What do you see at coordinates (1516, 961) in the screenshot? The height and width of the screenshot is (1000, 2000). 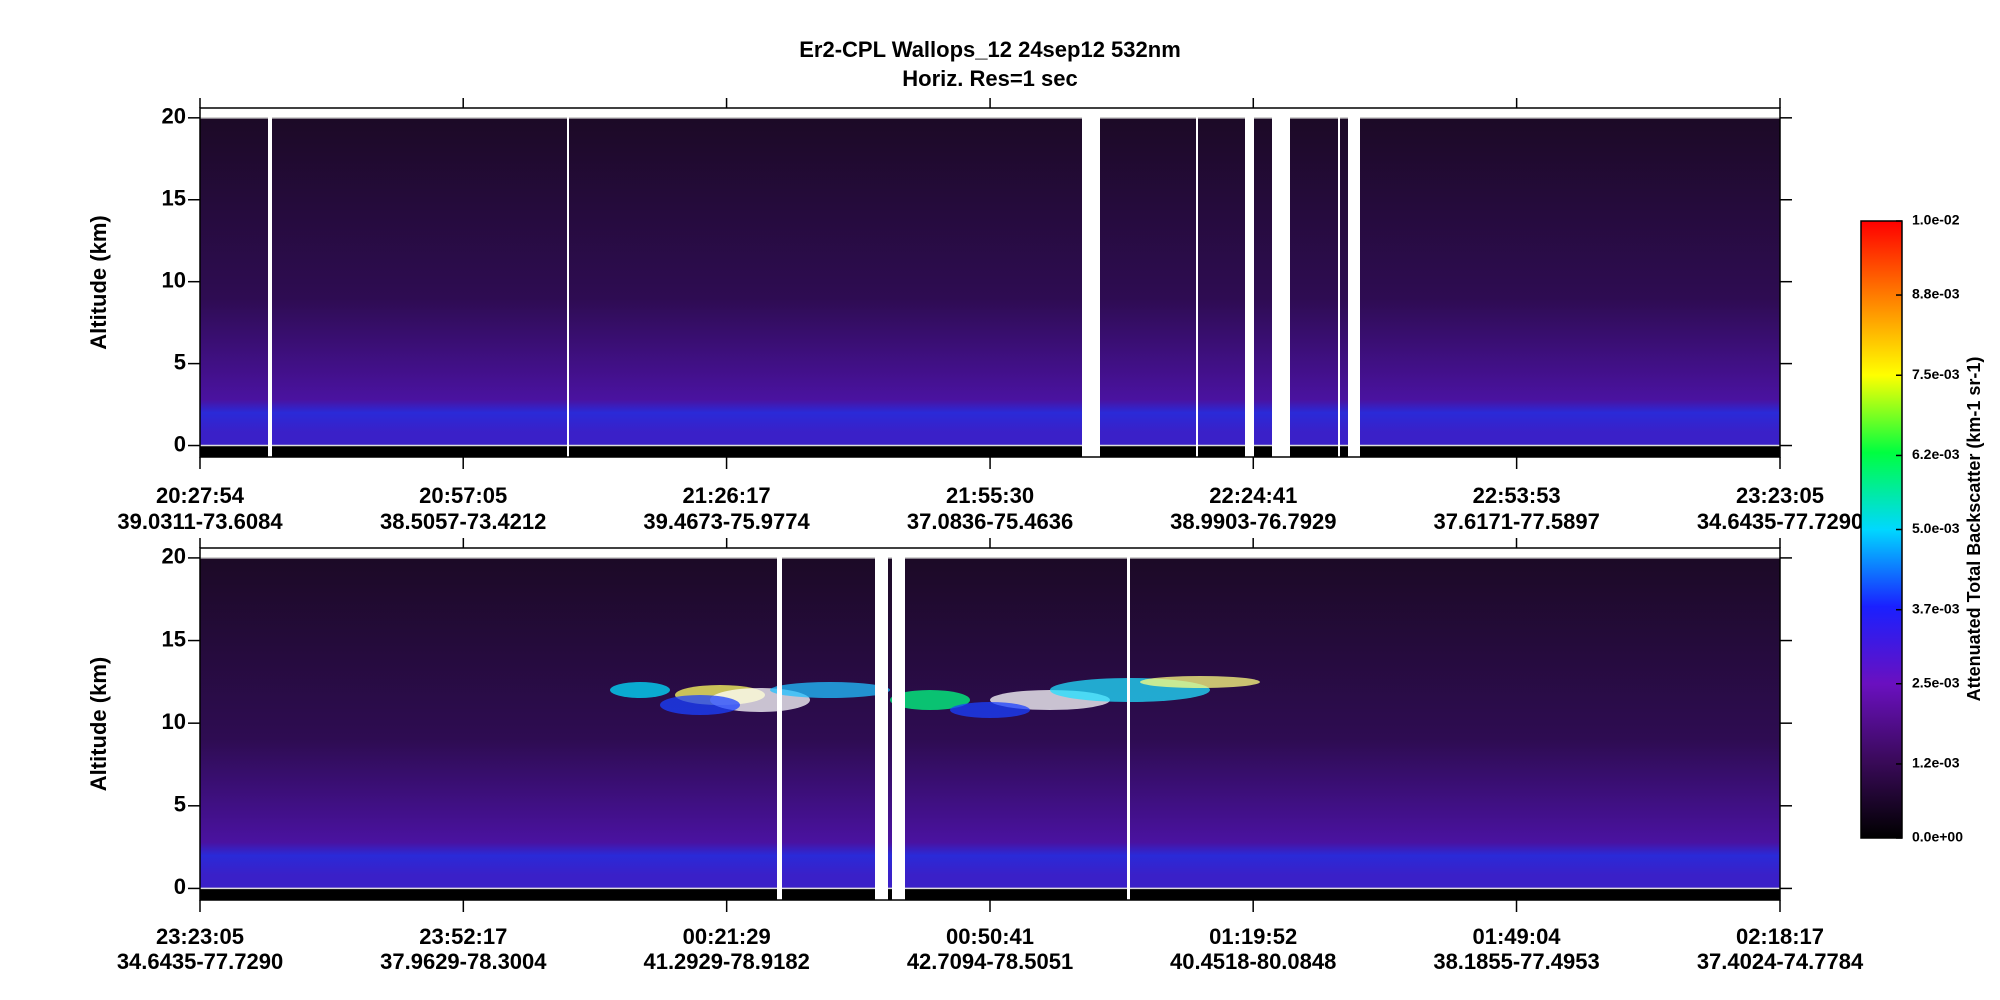 I see `x-tick-location: 38.1855-77.4953` at bounding box center [1516, 961].